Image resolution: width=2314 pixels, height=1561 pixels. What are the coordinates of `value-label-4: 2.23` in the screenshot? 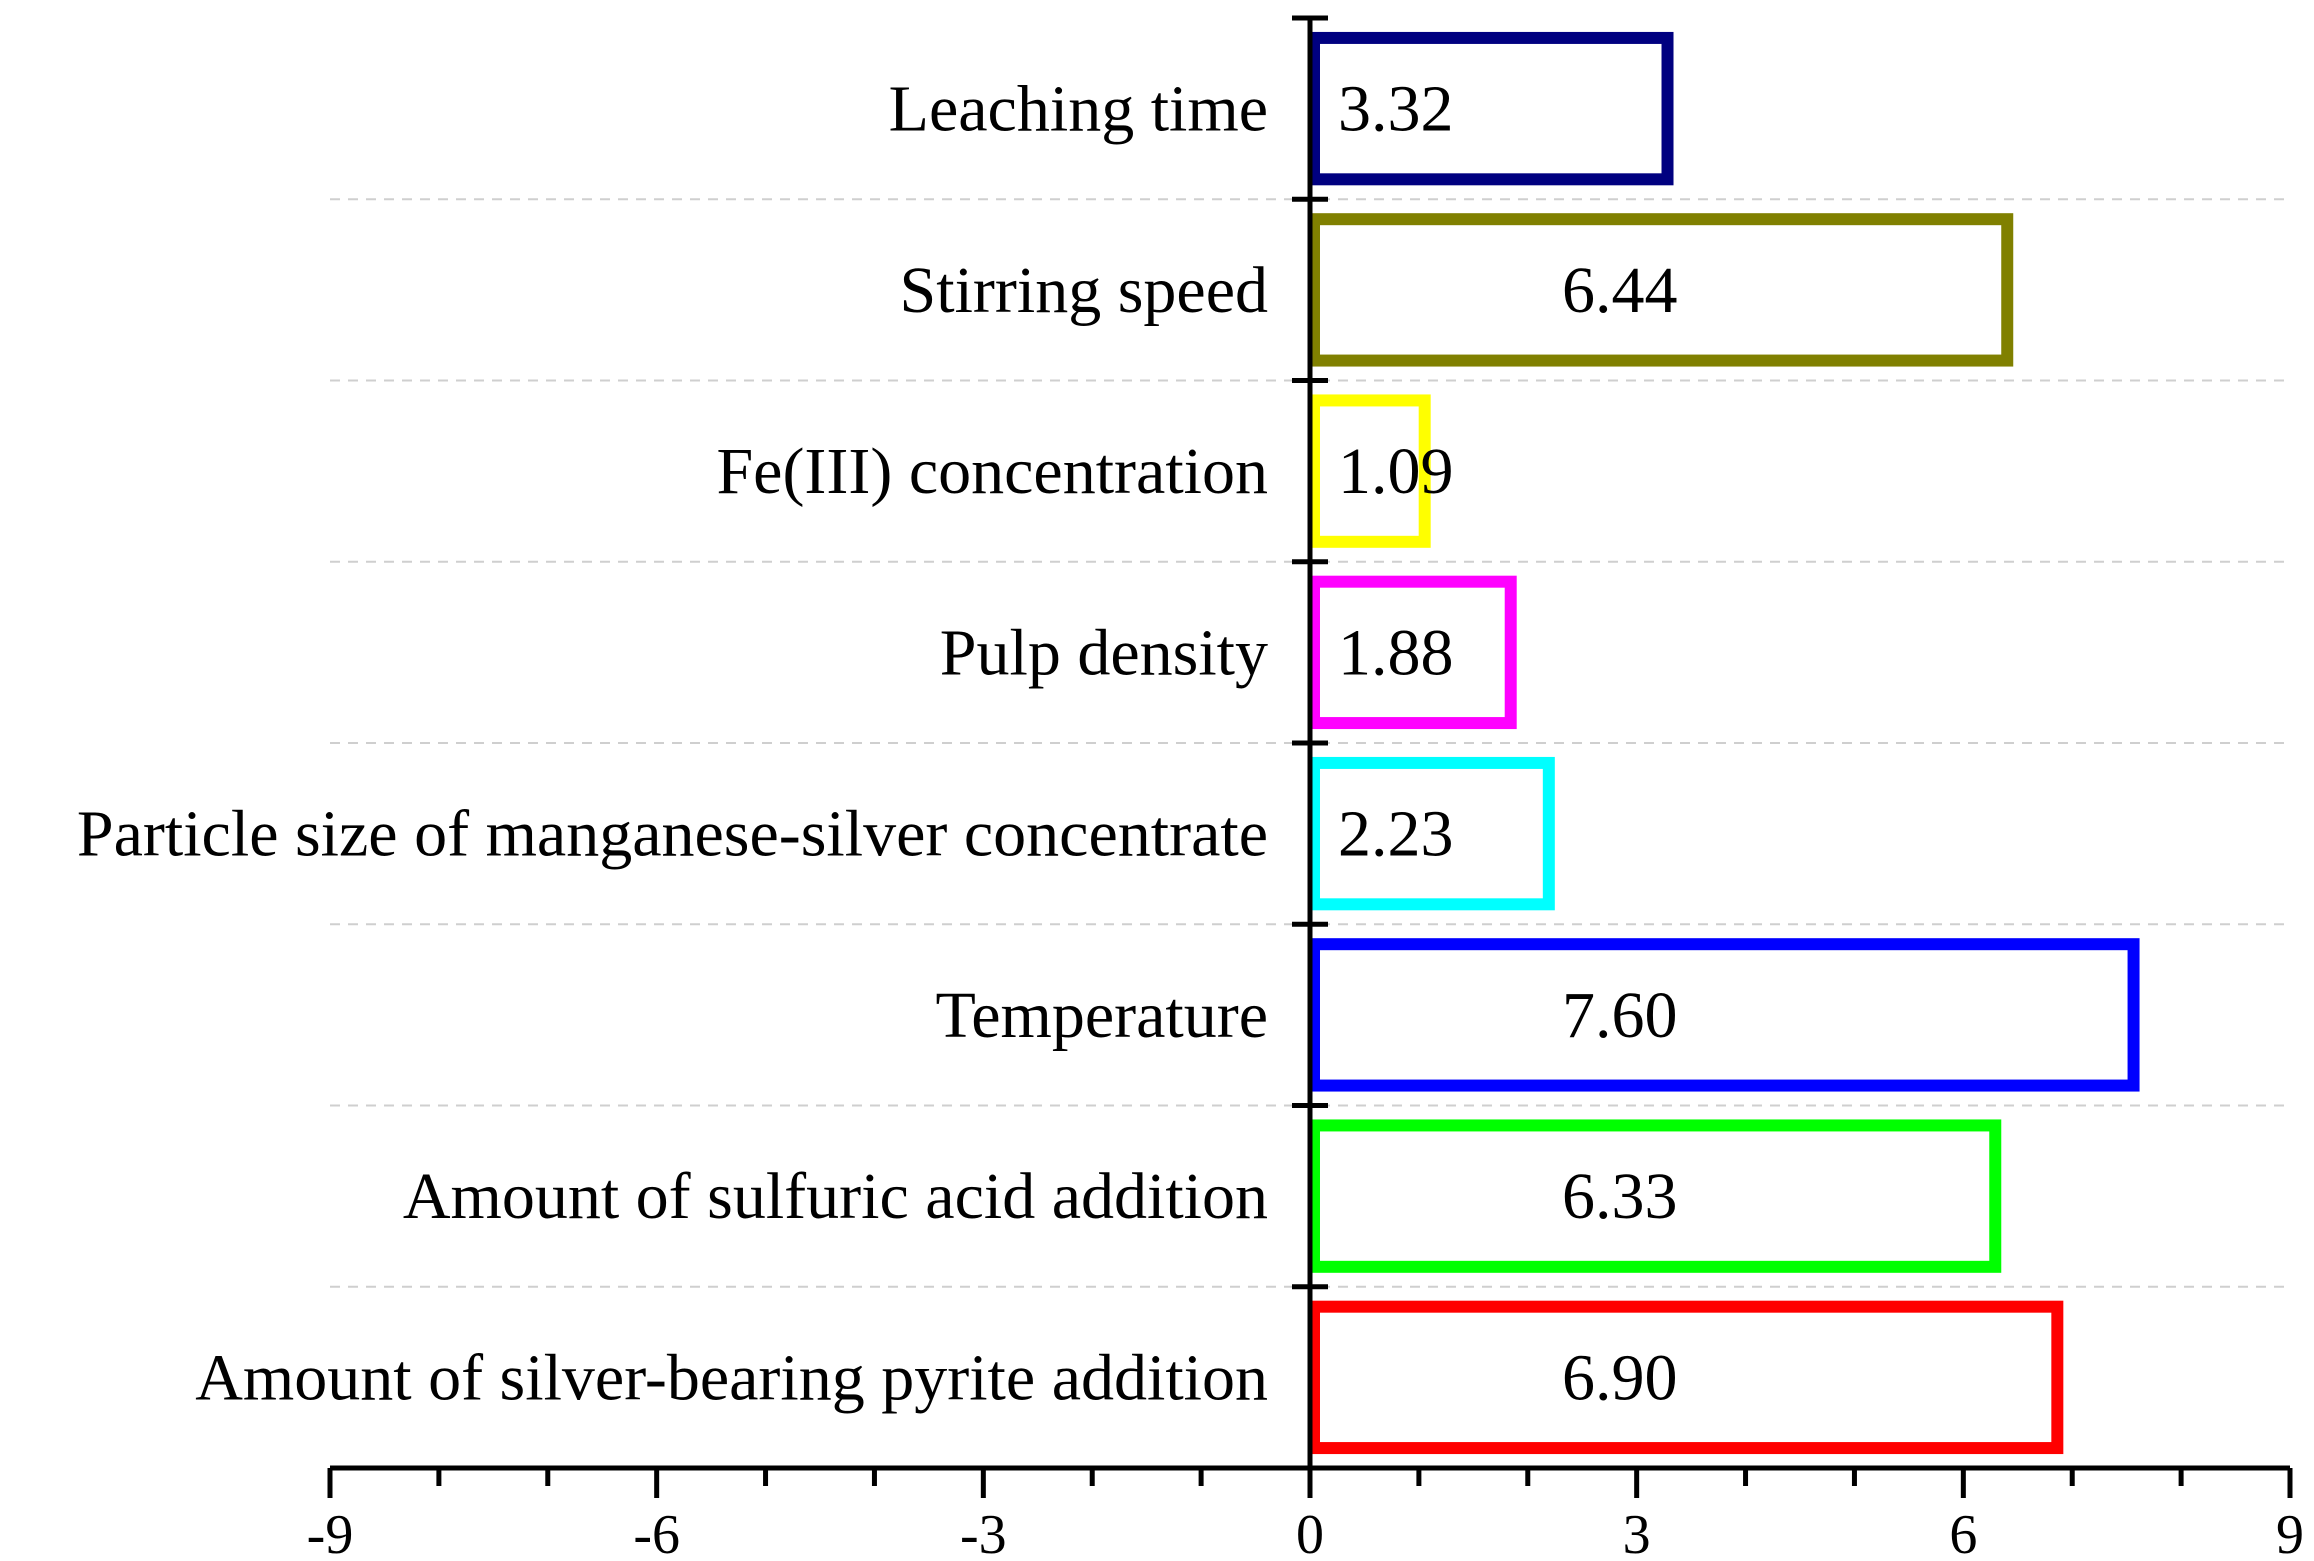 It's located at (1396, 834).